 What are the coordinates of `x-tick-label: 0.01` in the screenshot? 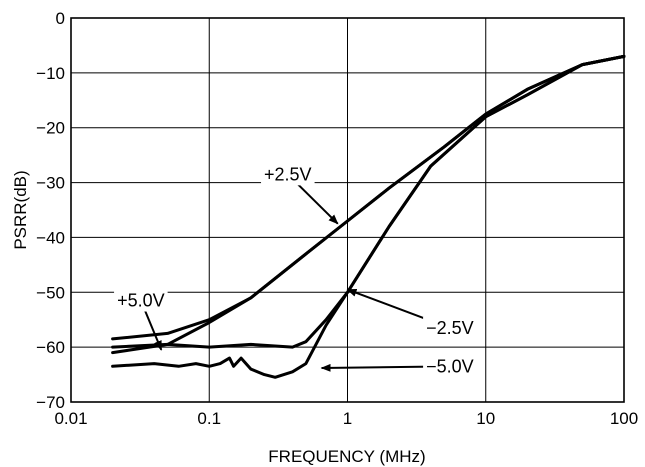 It's located at (70, 418).